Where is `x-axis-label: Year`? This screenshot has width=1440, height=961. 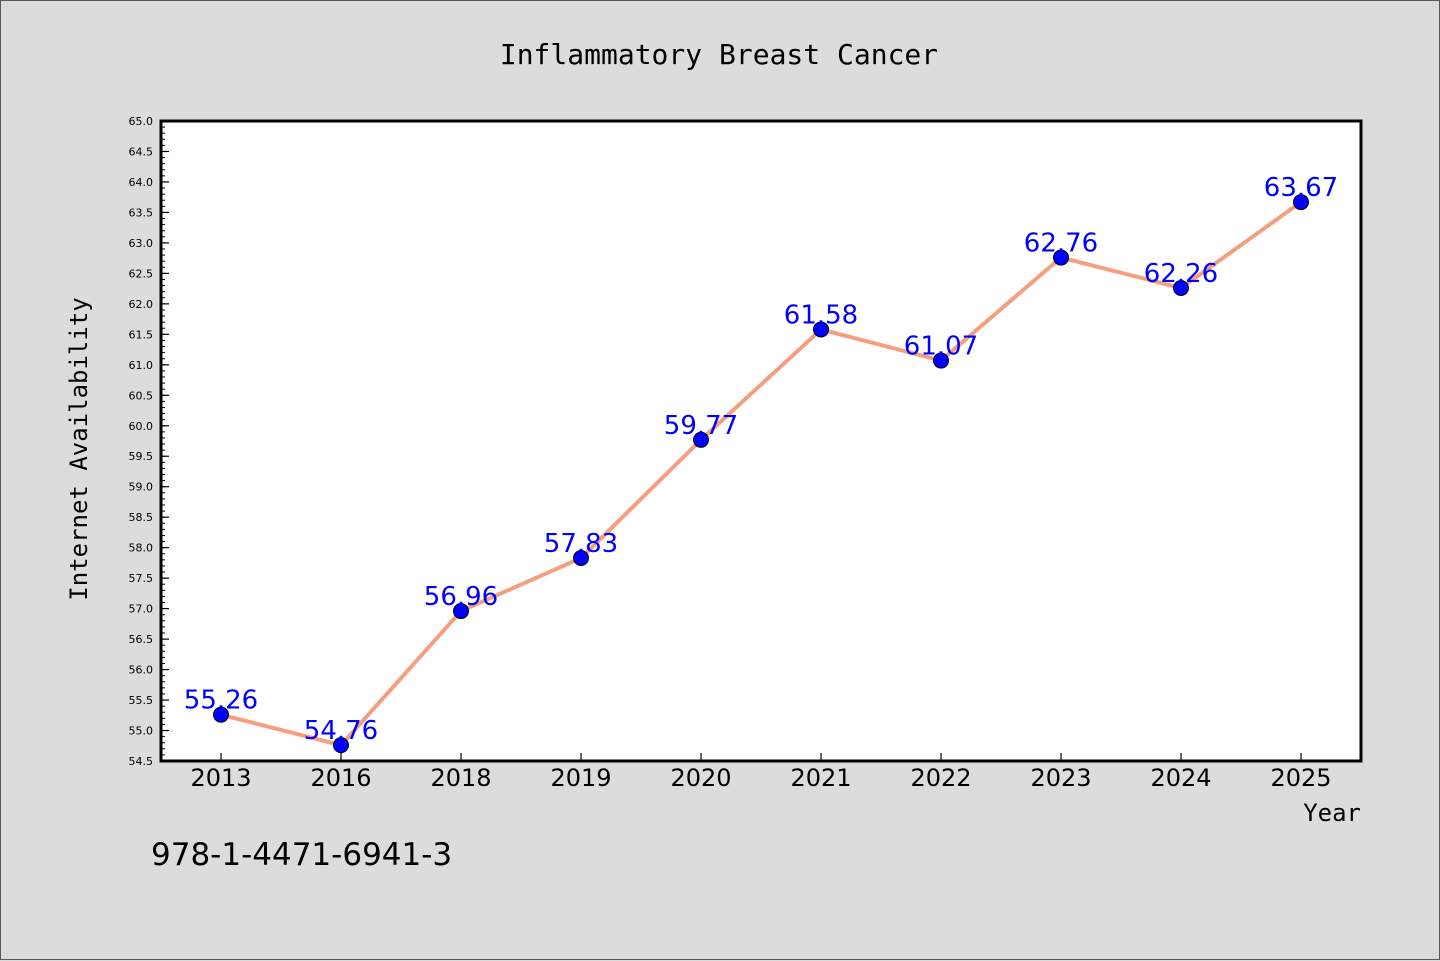 x-axis-label: Year is located at coordinates (1332, 813).